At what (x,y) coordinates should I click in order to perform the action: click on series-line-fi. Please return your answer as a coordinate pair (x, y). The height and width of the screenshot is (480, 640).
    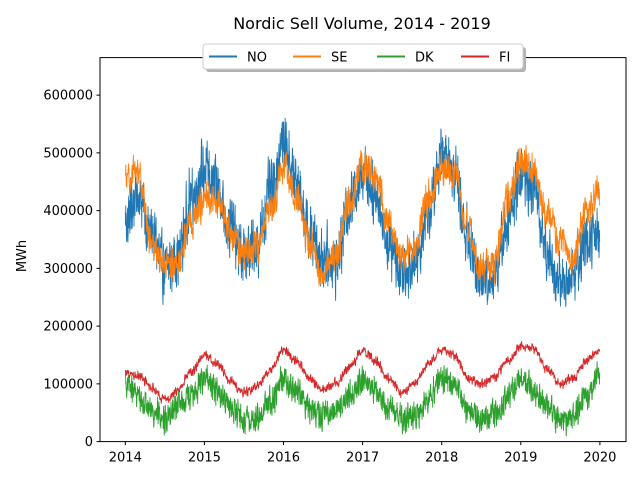
    Looking at the image, I should click on (362, 372).